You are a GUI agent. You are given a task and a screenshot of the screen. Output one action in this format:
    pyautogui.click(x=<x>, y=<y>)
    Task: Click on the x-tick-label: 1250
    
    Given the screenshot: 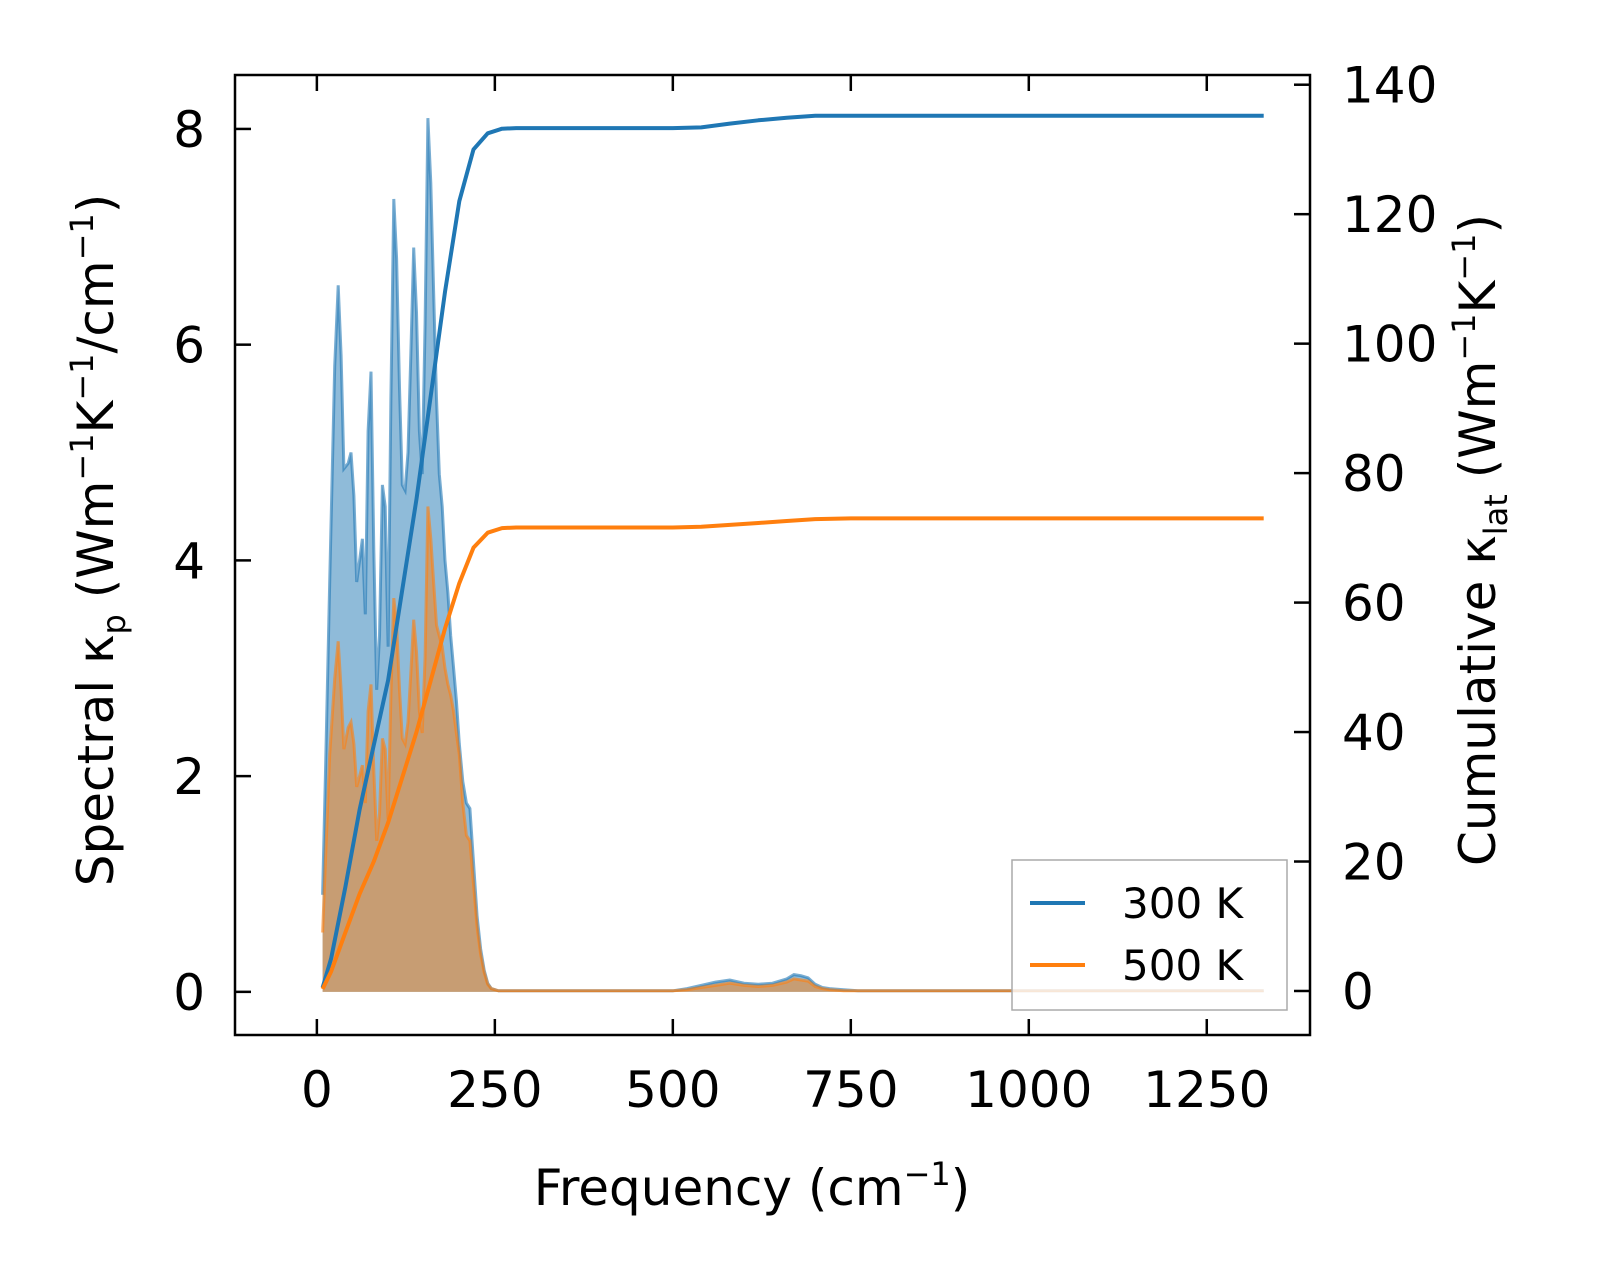 What is the action you would take?
    pyautogui.click(x=1206, y=1090)
    